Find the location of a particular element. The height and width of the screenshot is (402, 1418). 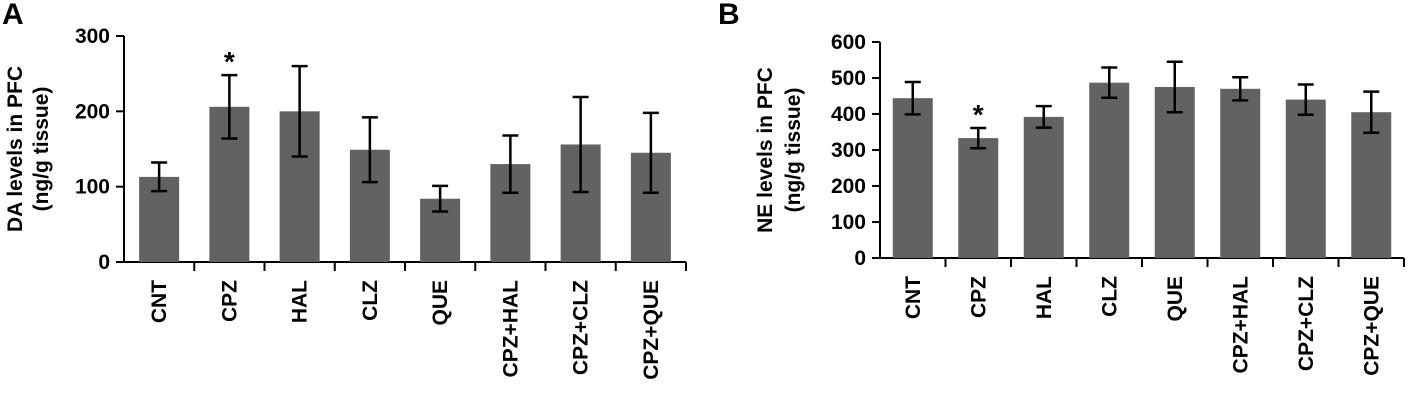

panel-a-significance-star: * is located at coordinates (229, 61).